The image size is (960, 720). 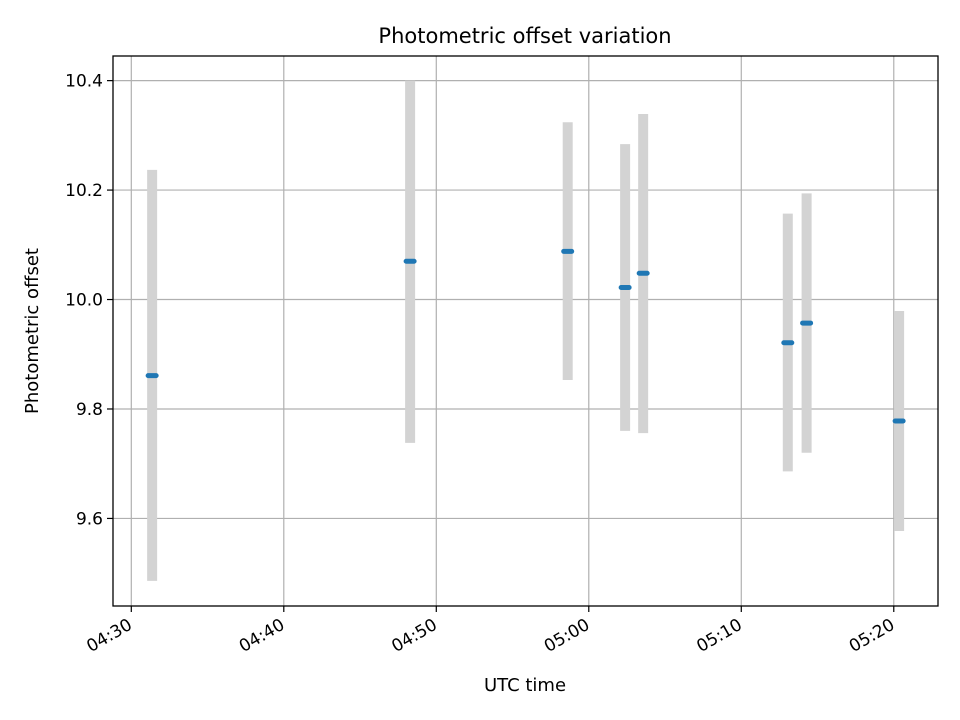 I want to click on y-tick-label: 9.8, so click(x=89, y=410).